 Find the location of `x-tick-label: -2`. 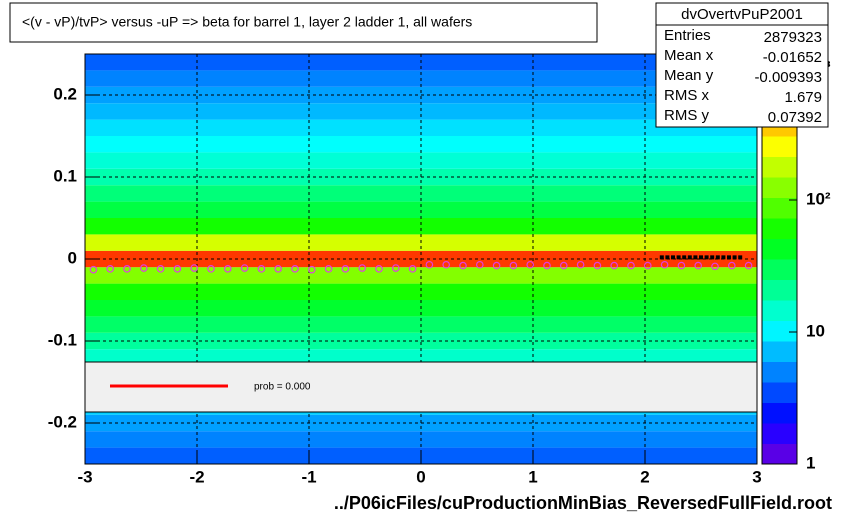

x-tick-label: -2 is located at coordinates (196, 476).